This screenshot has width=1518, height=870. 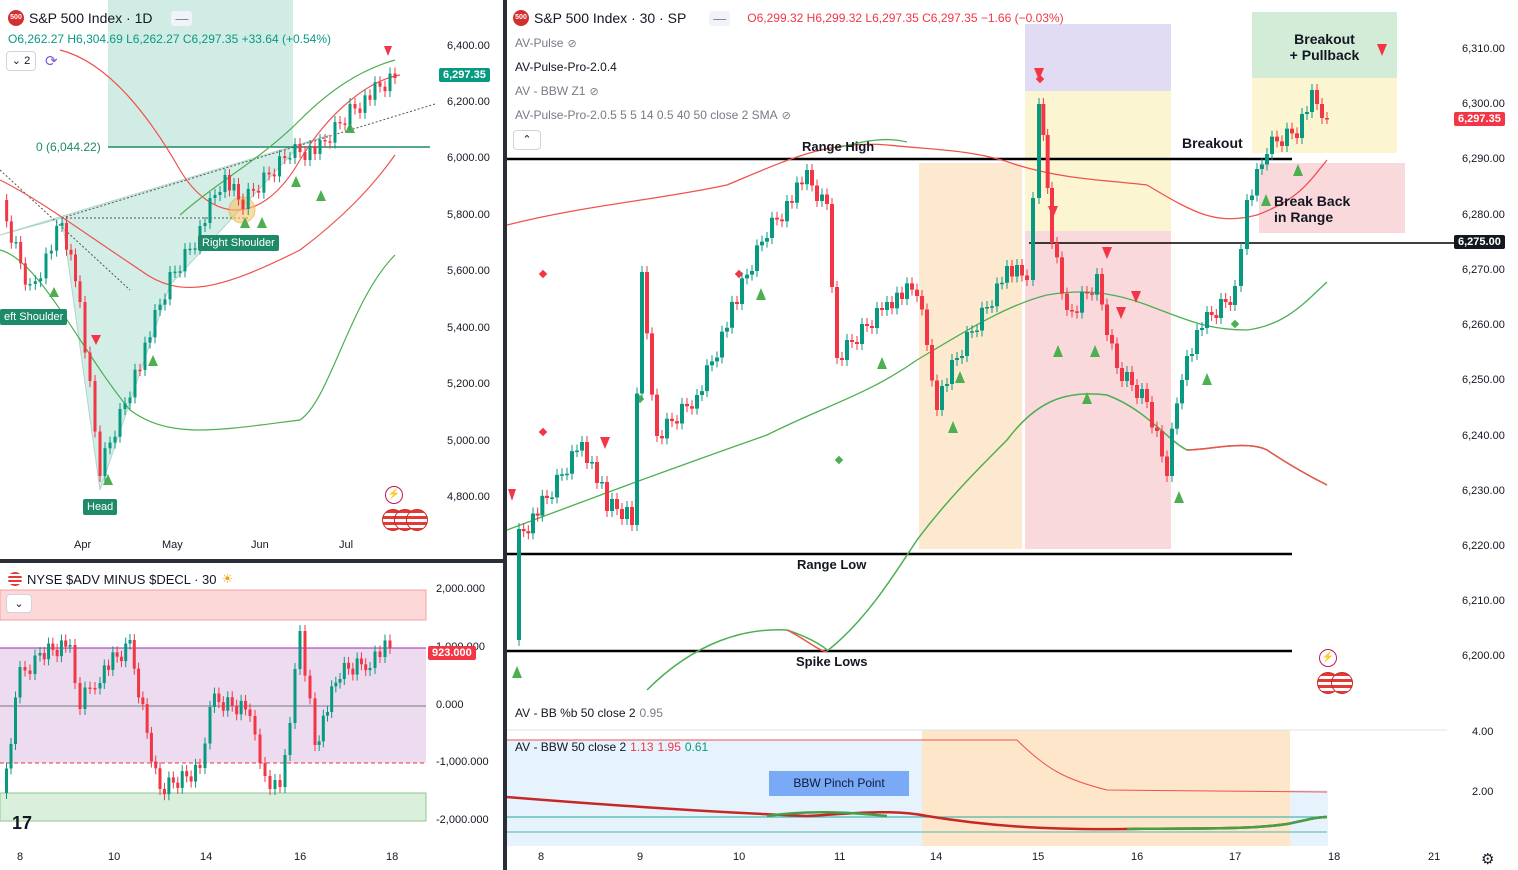 What do you see at coordinates (468, 328) in the screenshot?
I see `price-tick: 5,400.00` at bounding box center [468, 328].